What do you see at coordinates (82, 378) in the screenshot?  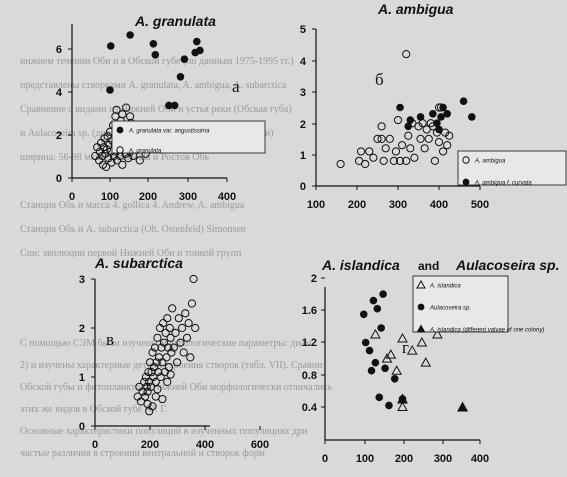 I see `y-tick-label: 1` at bounding box center [82, 378].